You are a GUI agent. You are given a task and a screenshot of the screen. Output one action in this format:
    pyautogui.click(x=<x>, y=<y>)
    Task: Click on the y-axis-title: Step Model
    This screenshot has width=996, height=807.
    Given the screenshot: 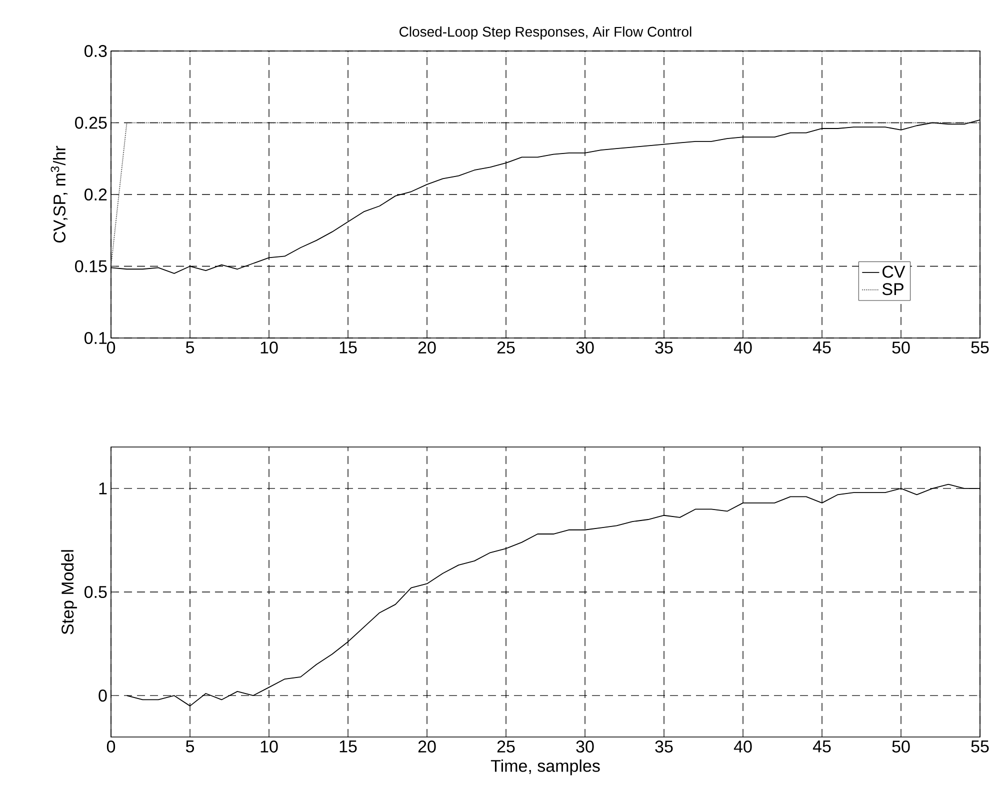 What is the action you would take?
    pyautogui.click(x=69, y=592)
    